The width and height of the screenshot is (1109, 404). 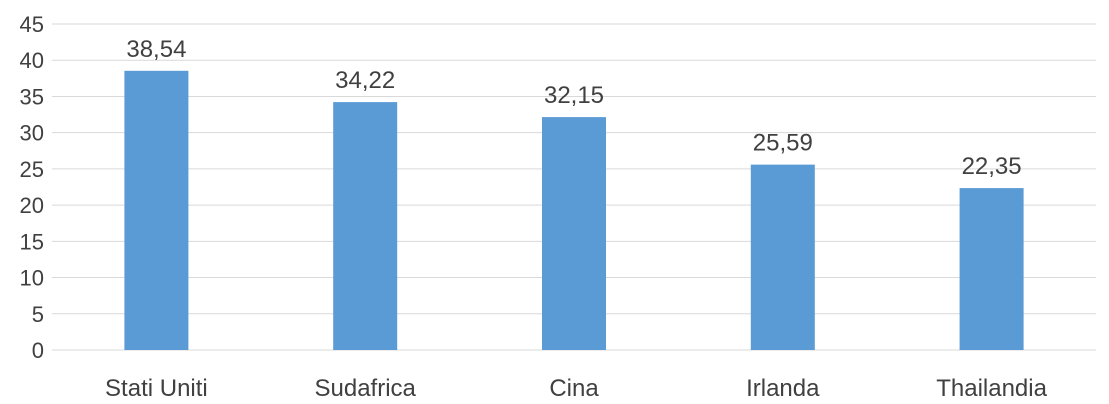 What do you see at coordinates (32, 187) in the screenshot?
I see `y-axis: 0 5 10 15 20 25 30 35 40 45` at bounding box center [32, 187].